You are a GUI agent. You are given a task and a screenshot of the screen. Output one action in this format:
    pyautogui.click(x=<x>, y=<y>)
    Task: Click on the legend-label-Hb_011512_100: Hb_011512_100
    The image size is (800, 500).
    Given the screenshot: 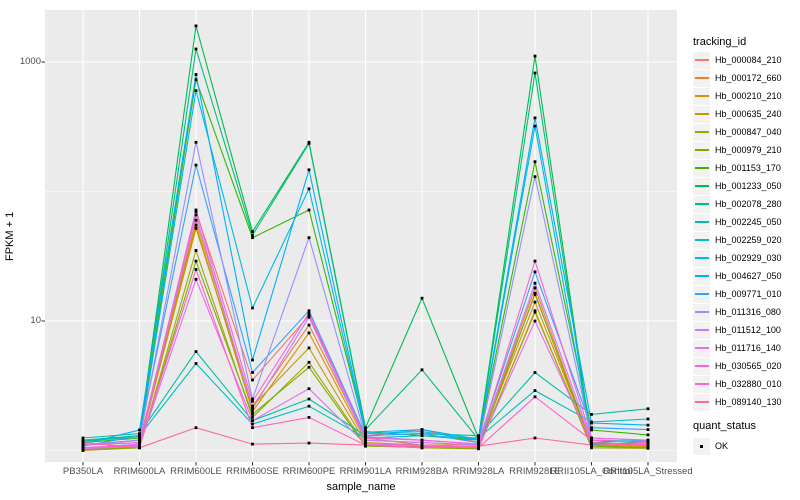 What is the action you would take?
    pyautogui.click(x=748, y=329)
    